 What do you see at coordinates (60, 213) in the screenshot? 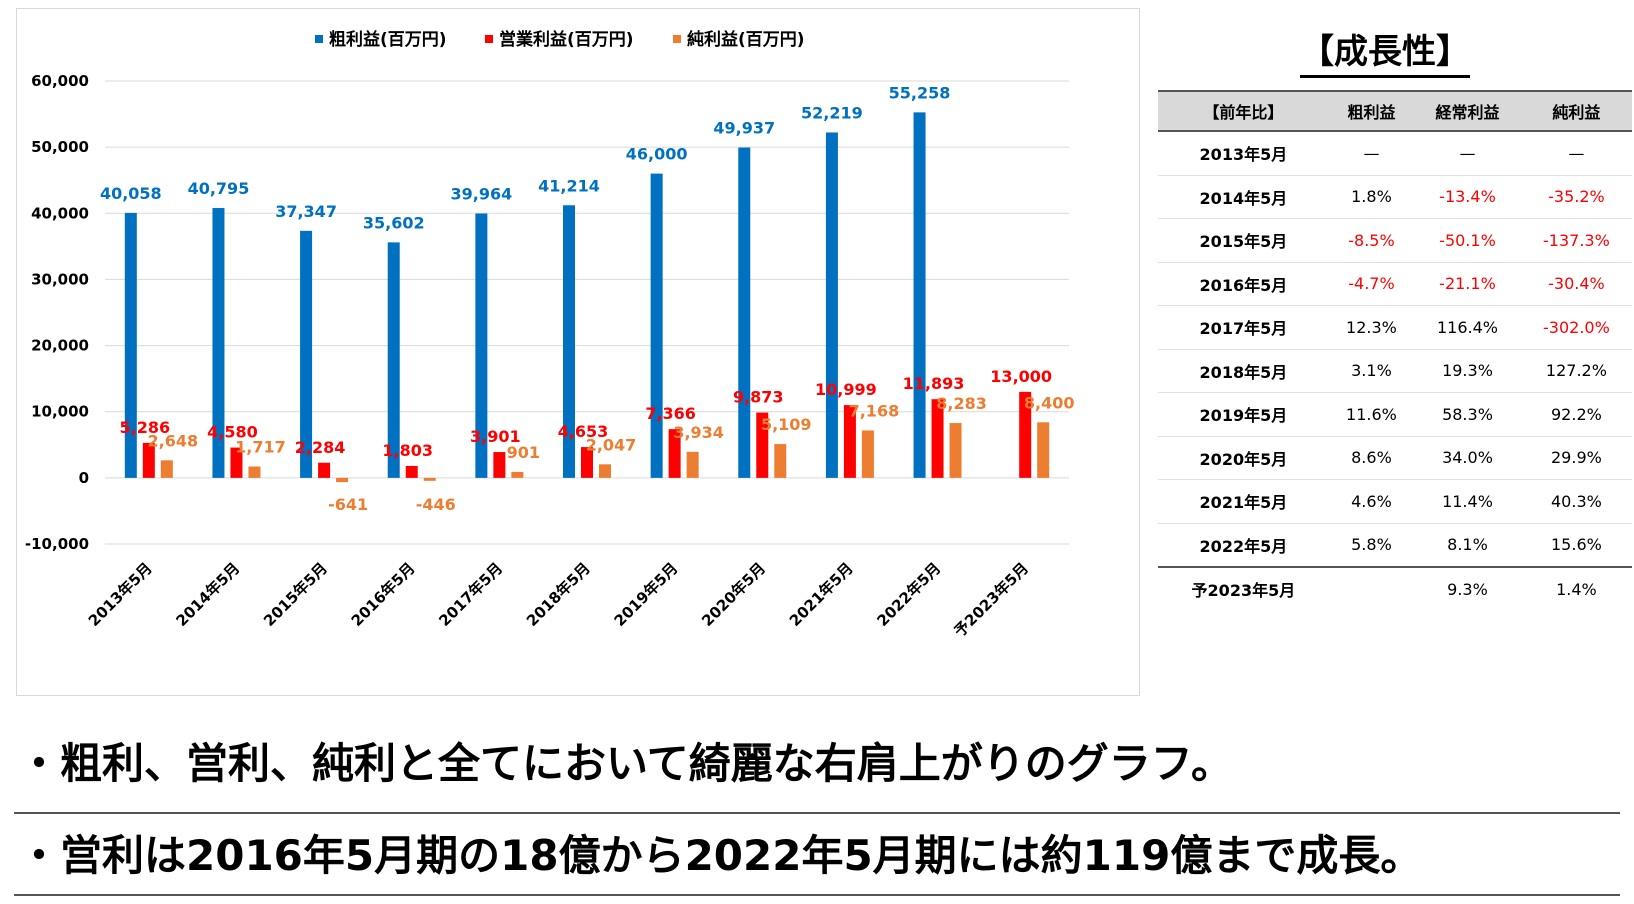
I see `y-tick-label: 40,000` at bounding box center [60, 213].